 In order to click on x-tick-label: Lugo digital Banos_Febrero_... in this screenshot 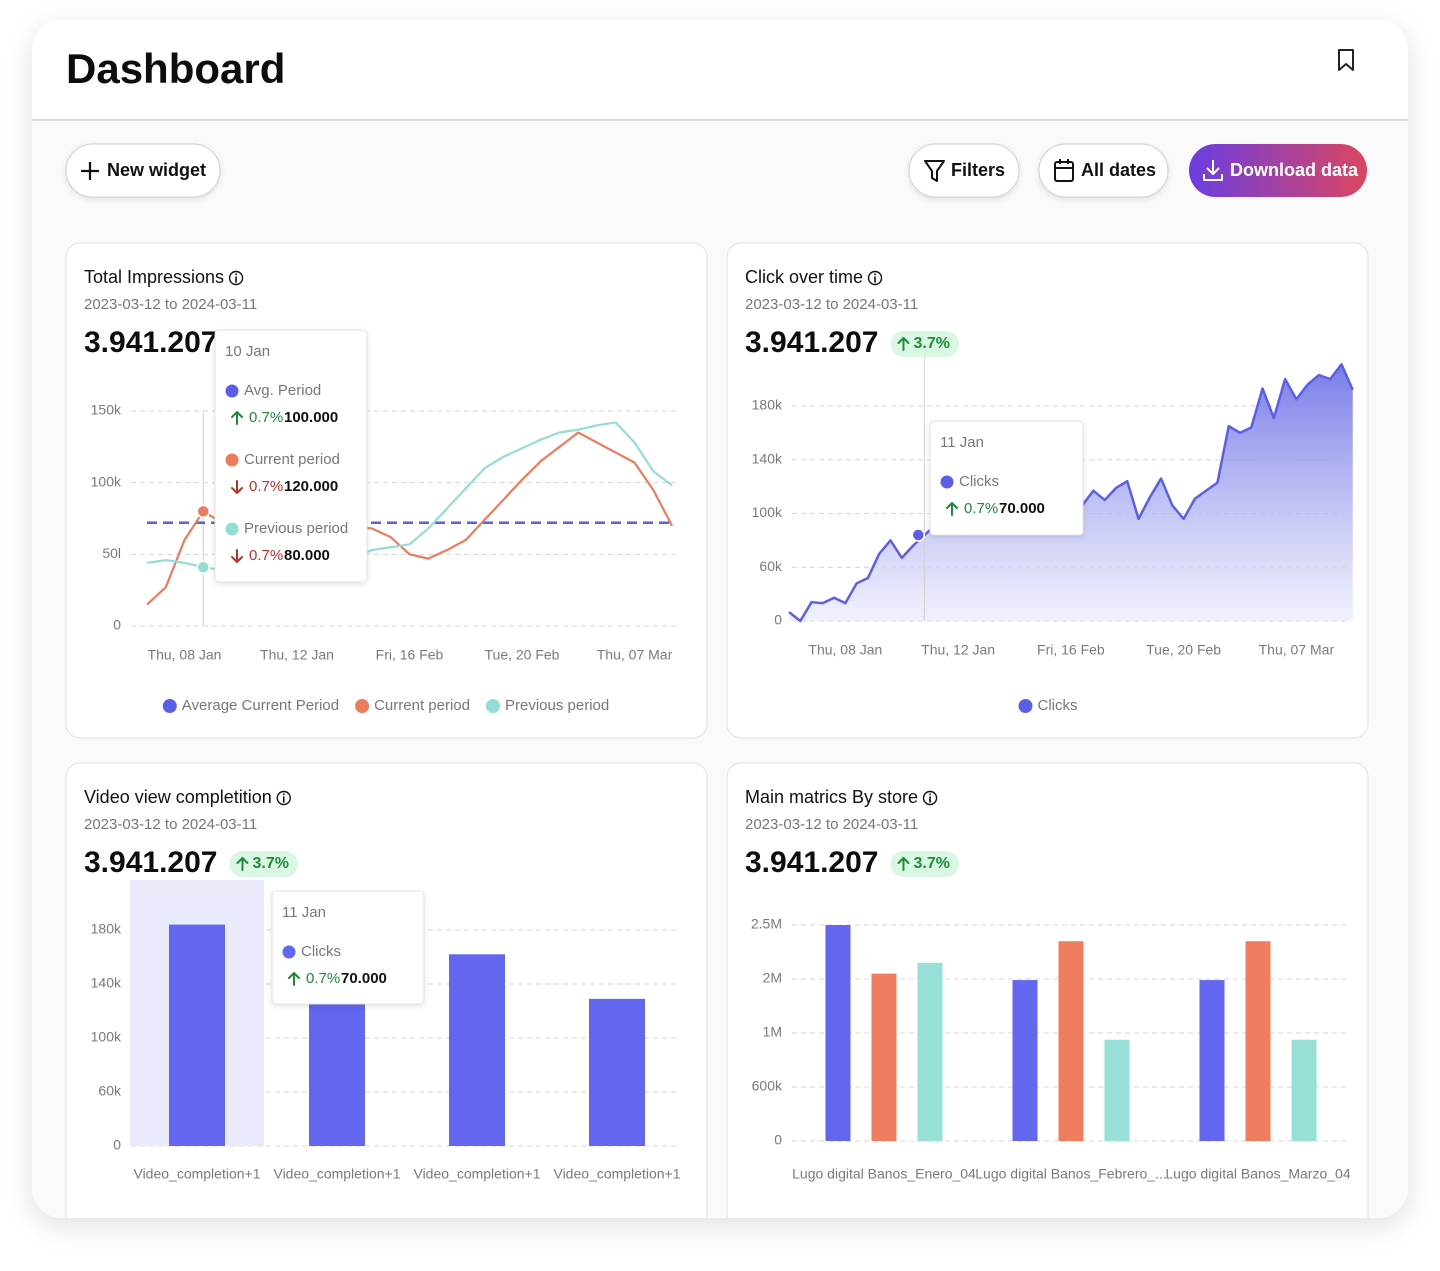, I will do `click(1070, 1174)`.